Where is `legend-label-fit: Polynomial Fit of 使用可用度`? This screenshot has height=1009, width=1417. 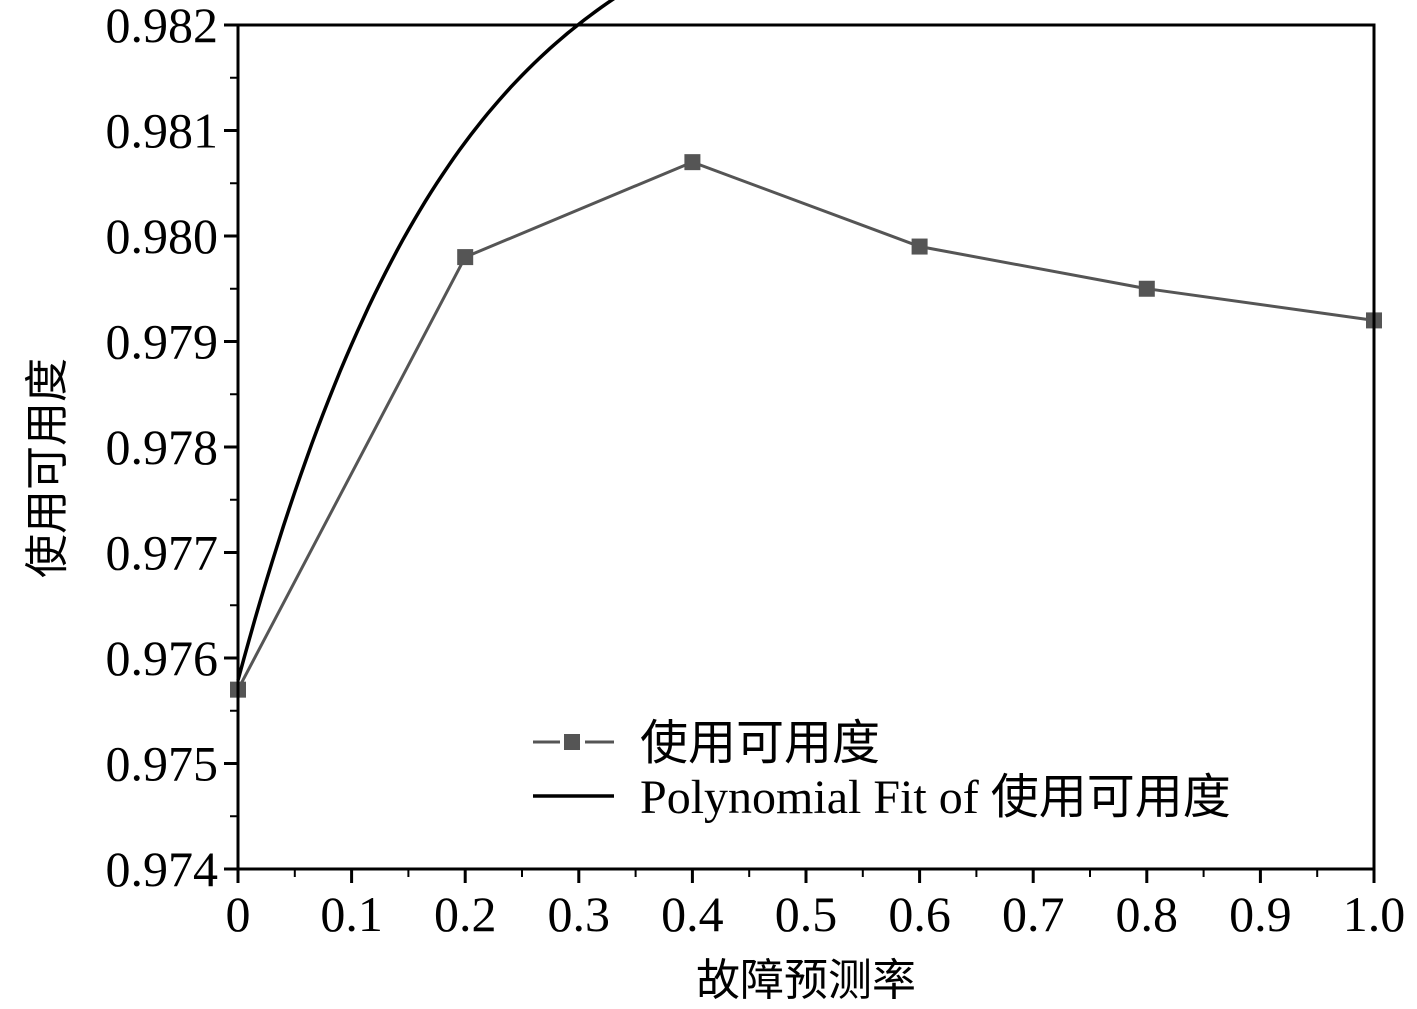
legend-label-fit: Polynomial Fit of 使用可用度 is located at coordinates (935, 797).